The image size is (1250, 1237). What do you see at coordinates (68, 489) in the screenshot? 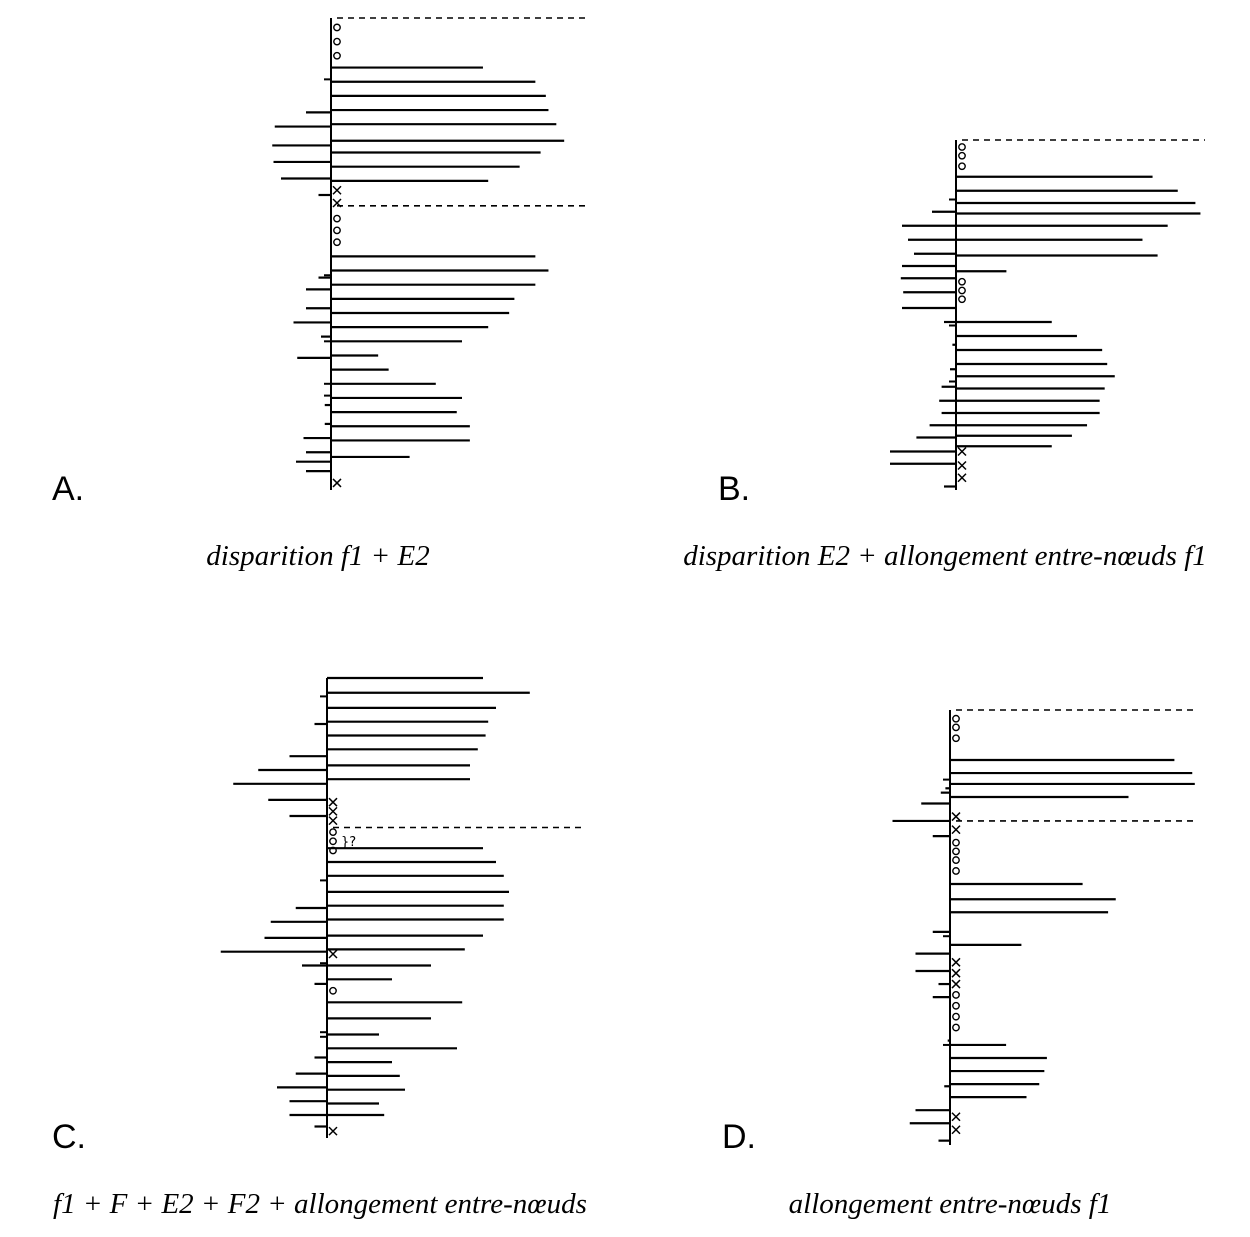
I see `panel-a-letter: A.` at bounding box center [68, 489].